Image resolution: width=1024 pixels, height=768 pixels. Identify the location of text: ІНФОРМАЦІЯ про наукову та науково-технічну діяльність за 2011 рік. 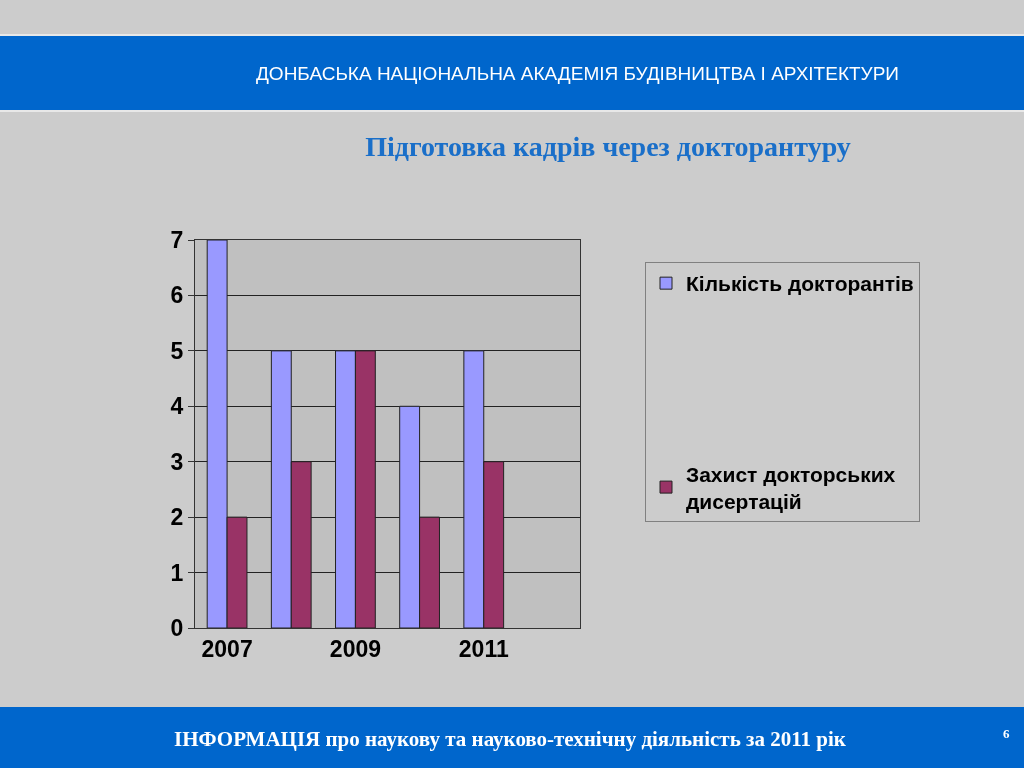
(510, 739).